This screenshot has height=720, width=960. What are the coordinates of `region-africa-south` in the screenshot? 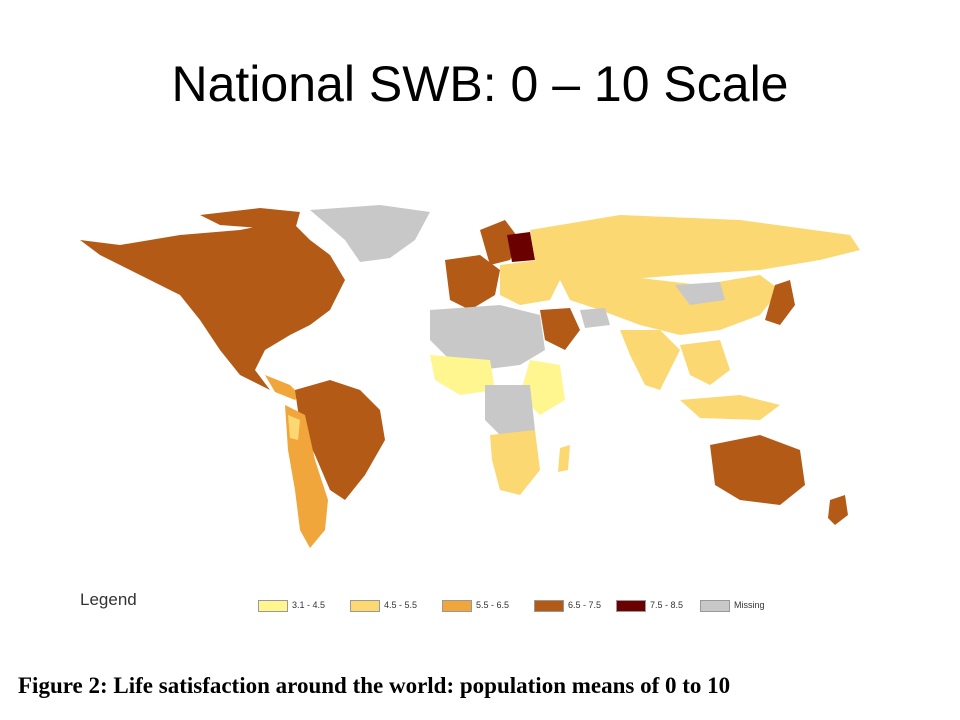 It's located at (515, 462).